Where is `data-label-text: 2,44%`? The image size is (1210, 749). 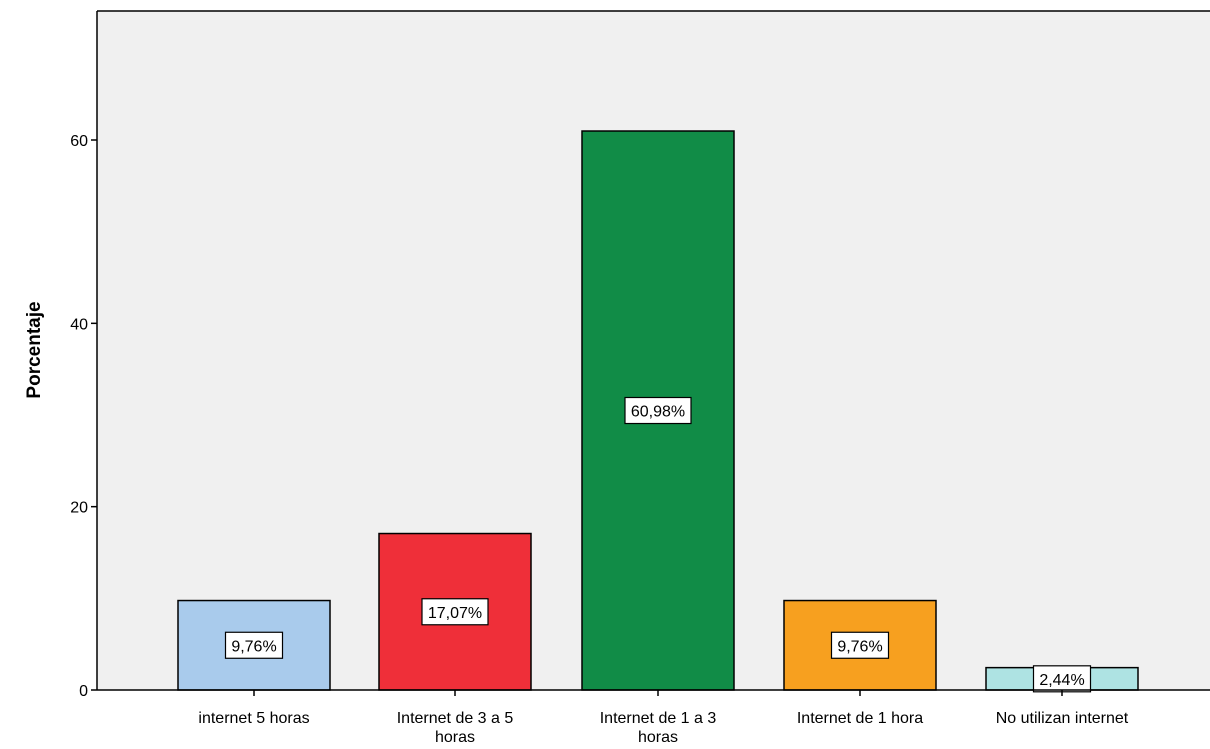 data-label-text: 2,44% is located at coordinates (1061, 680).